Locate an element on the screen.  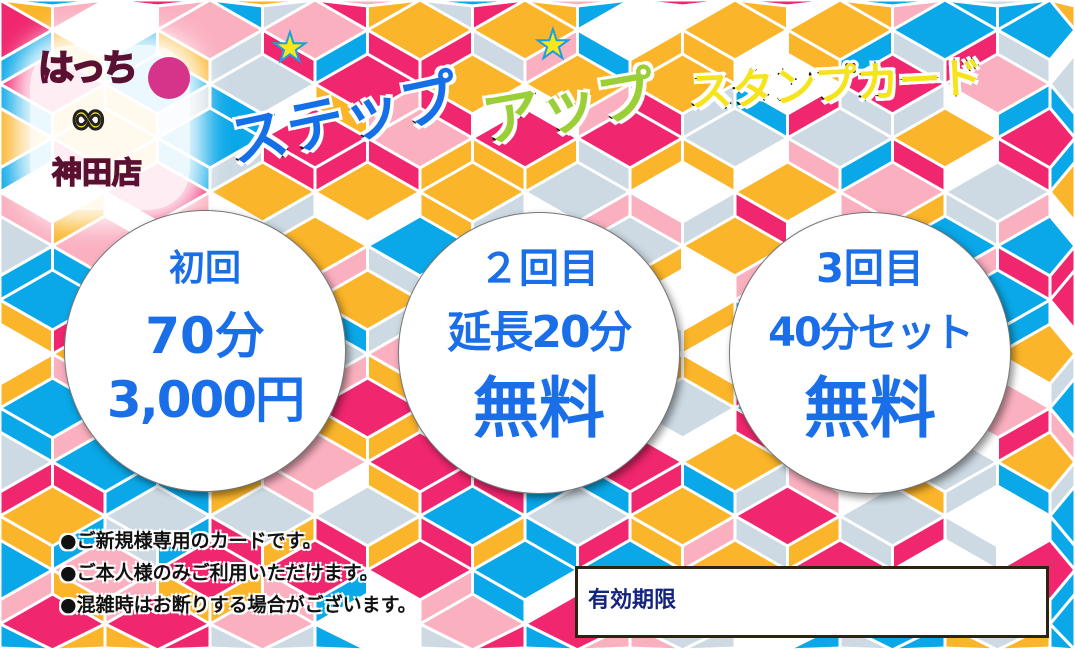
note-item: ●混雑時はお断りする場合がございます。 is located at coordinates (238, 605).